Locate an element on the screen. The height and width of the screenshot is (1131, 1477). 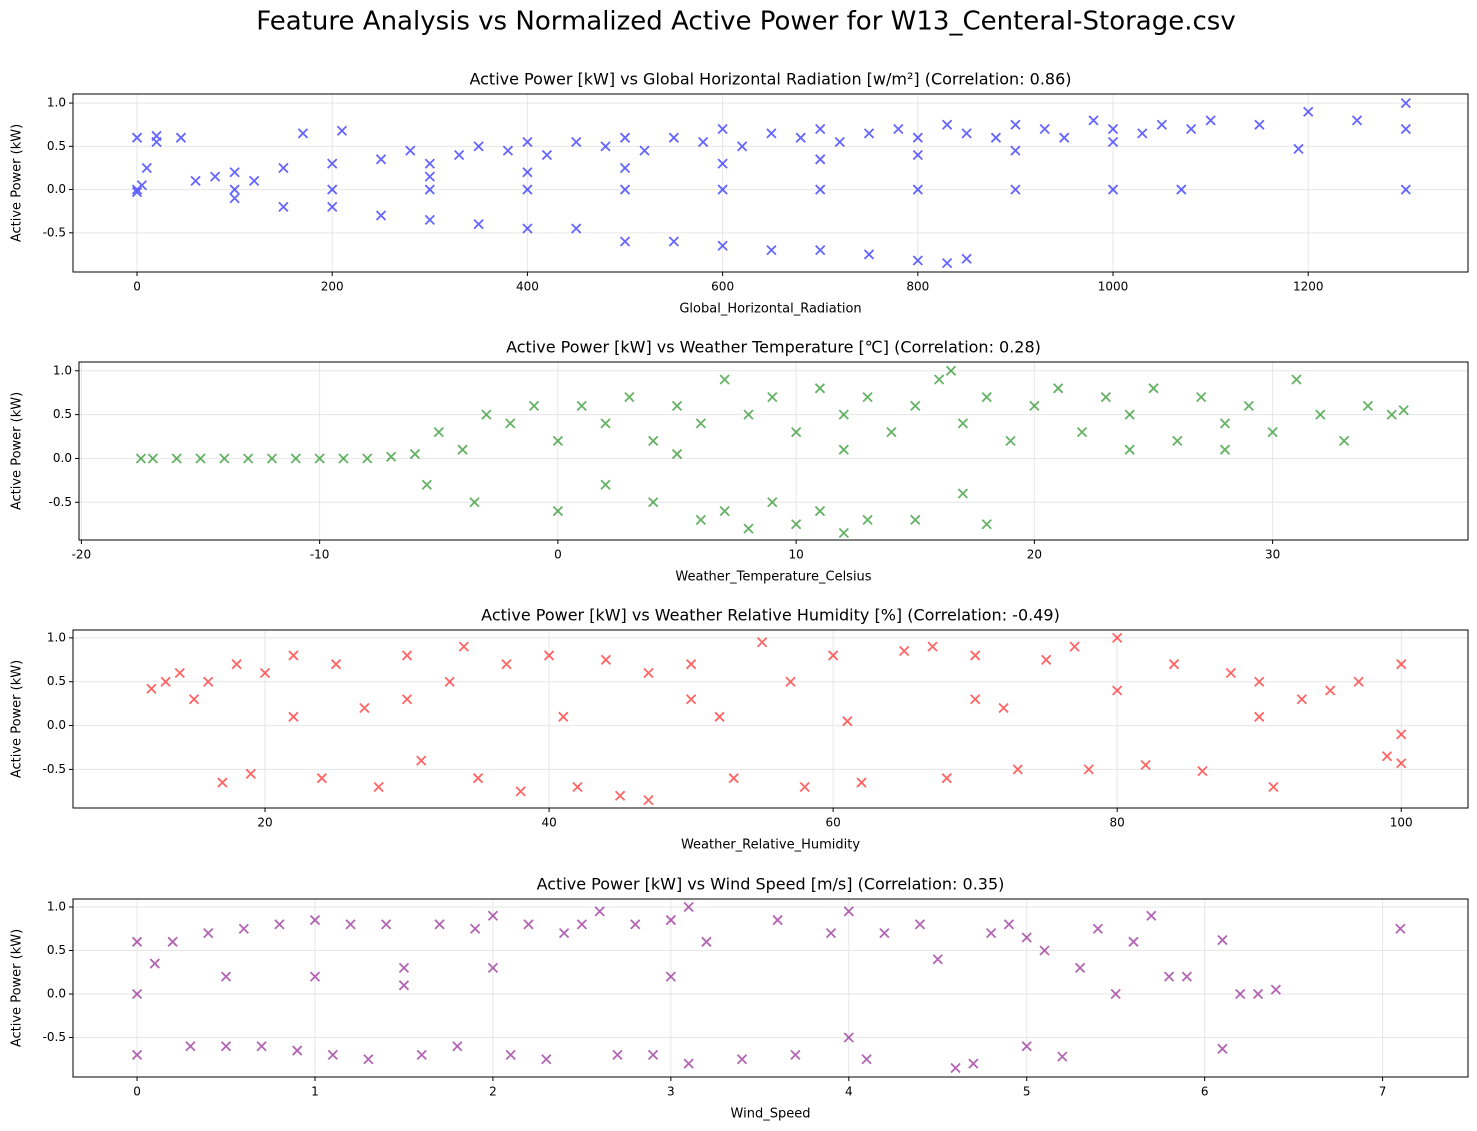
y-tick-label: 0.0 is located at coordinates (56, 189).